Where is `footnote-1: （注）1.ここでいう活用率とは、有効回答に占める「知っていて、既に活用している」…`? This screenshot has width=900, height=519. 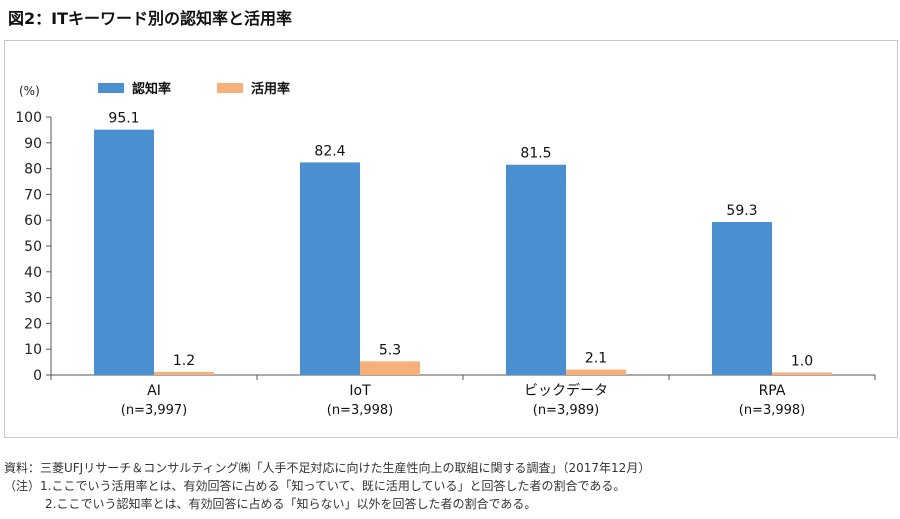
footnote-1: （注）1.ここでいう活用率とは、有効回答に占める「知っていて、既に活用している」… is located at coordinates (315, 486).